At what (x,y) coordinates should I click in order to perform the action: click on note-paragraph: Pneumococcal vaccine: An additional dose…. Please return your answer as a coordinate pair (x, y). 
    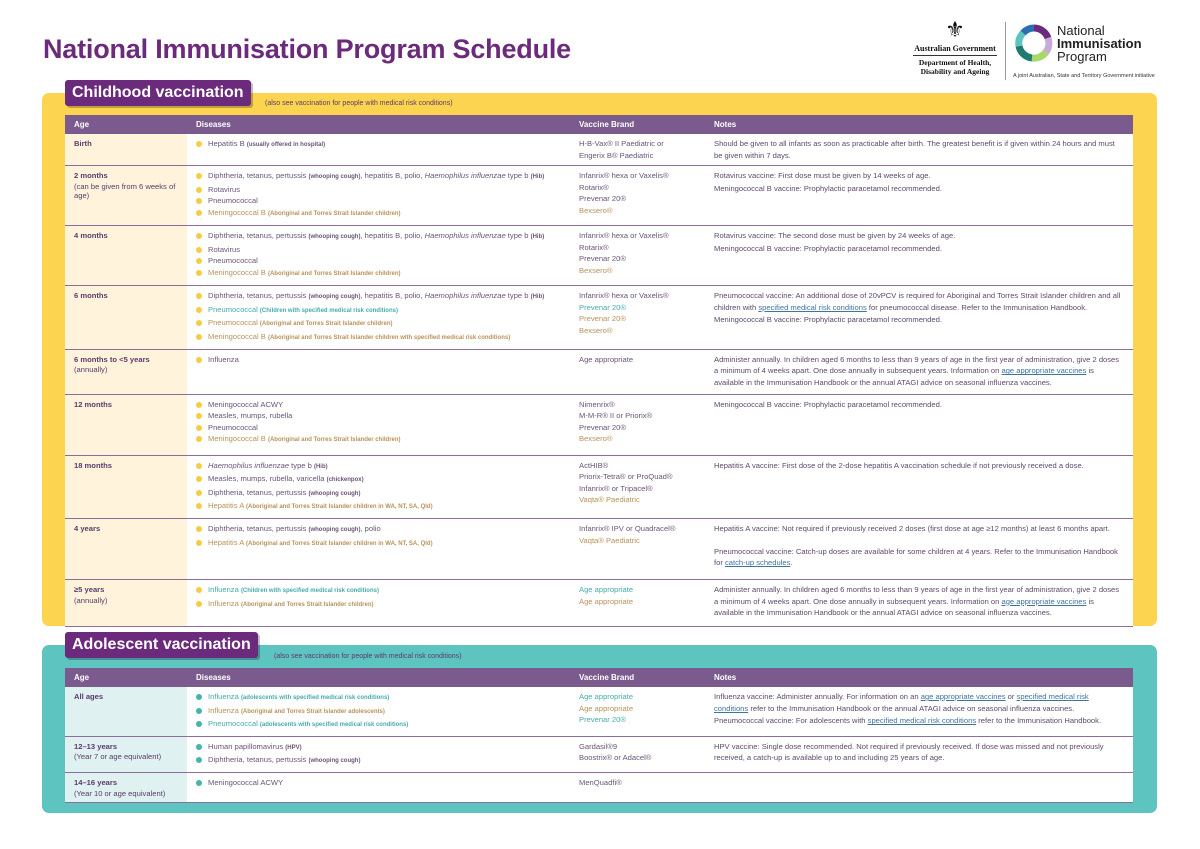
    Looking at the image, I should click on (919, 301).